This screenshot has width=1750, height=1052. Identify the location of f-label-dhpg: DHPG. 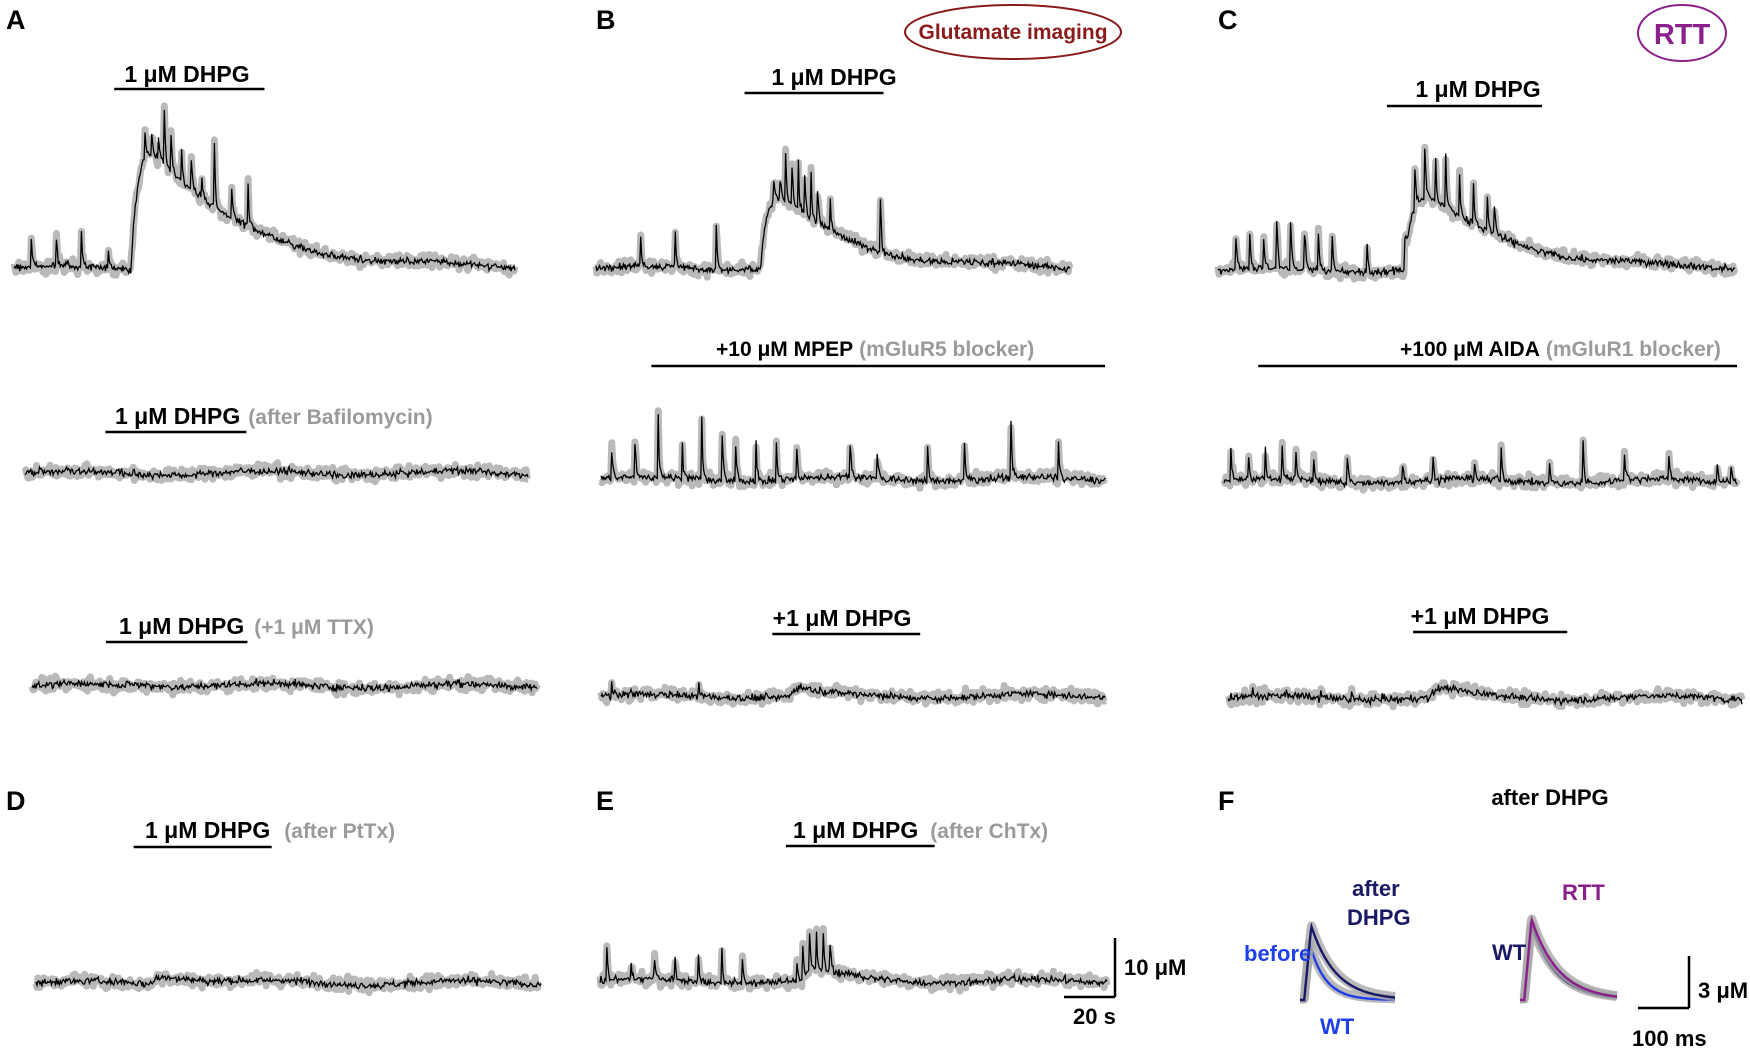
(1379, 917).